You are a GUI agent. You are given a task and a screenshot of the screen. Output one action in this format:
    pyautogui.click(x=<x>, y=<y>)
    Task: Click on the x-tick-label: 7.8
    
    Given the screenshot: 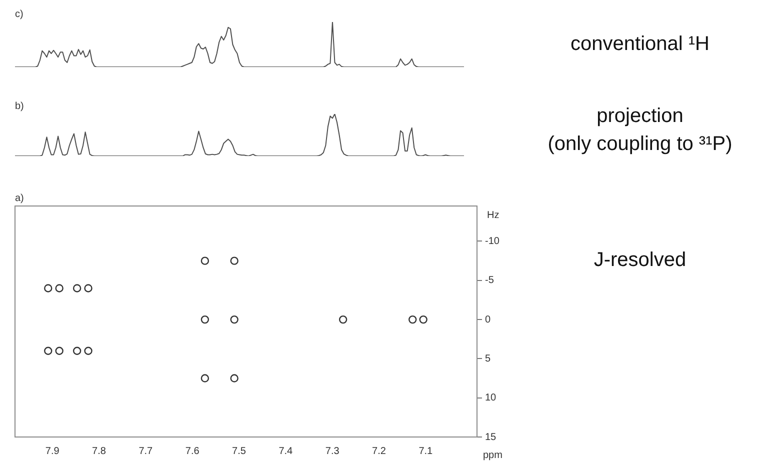 What is the action you would take?
    pyautogui.click(x=99, y=451)
    